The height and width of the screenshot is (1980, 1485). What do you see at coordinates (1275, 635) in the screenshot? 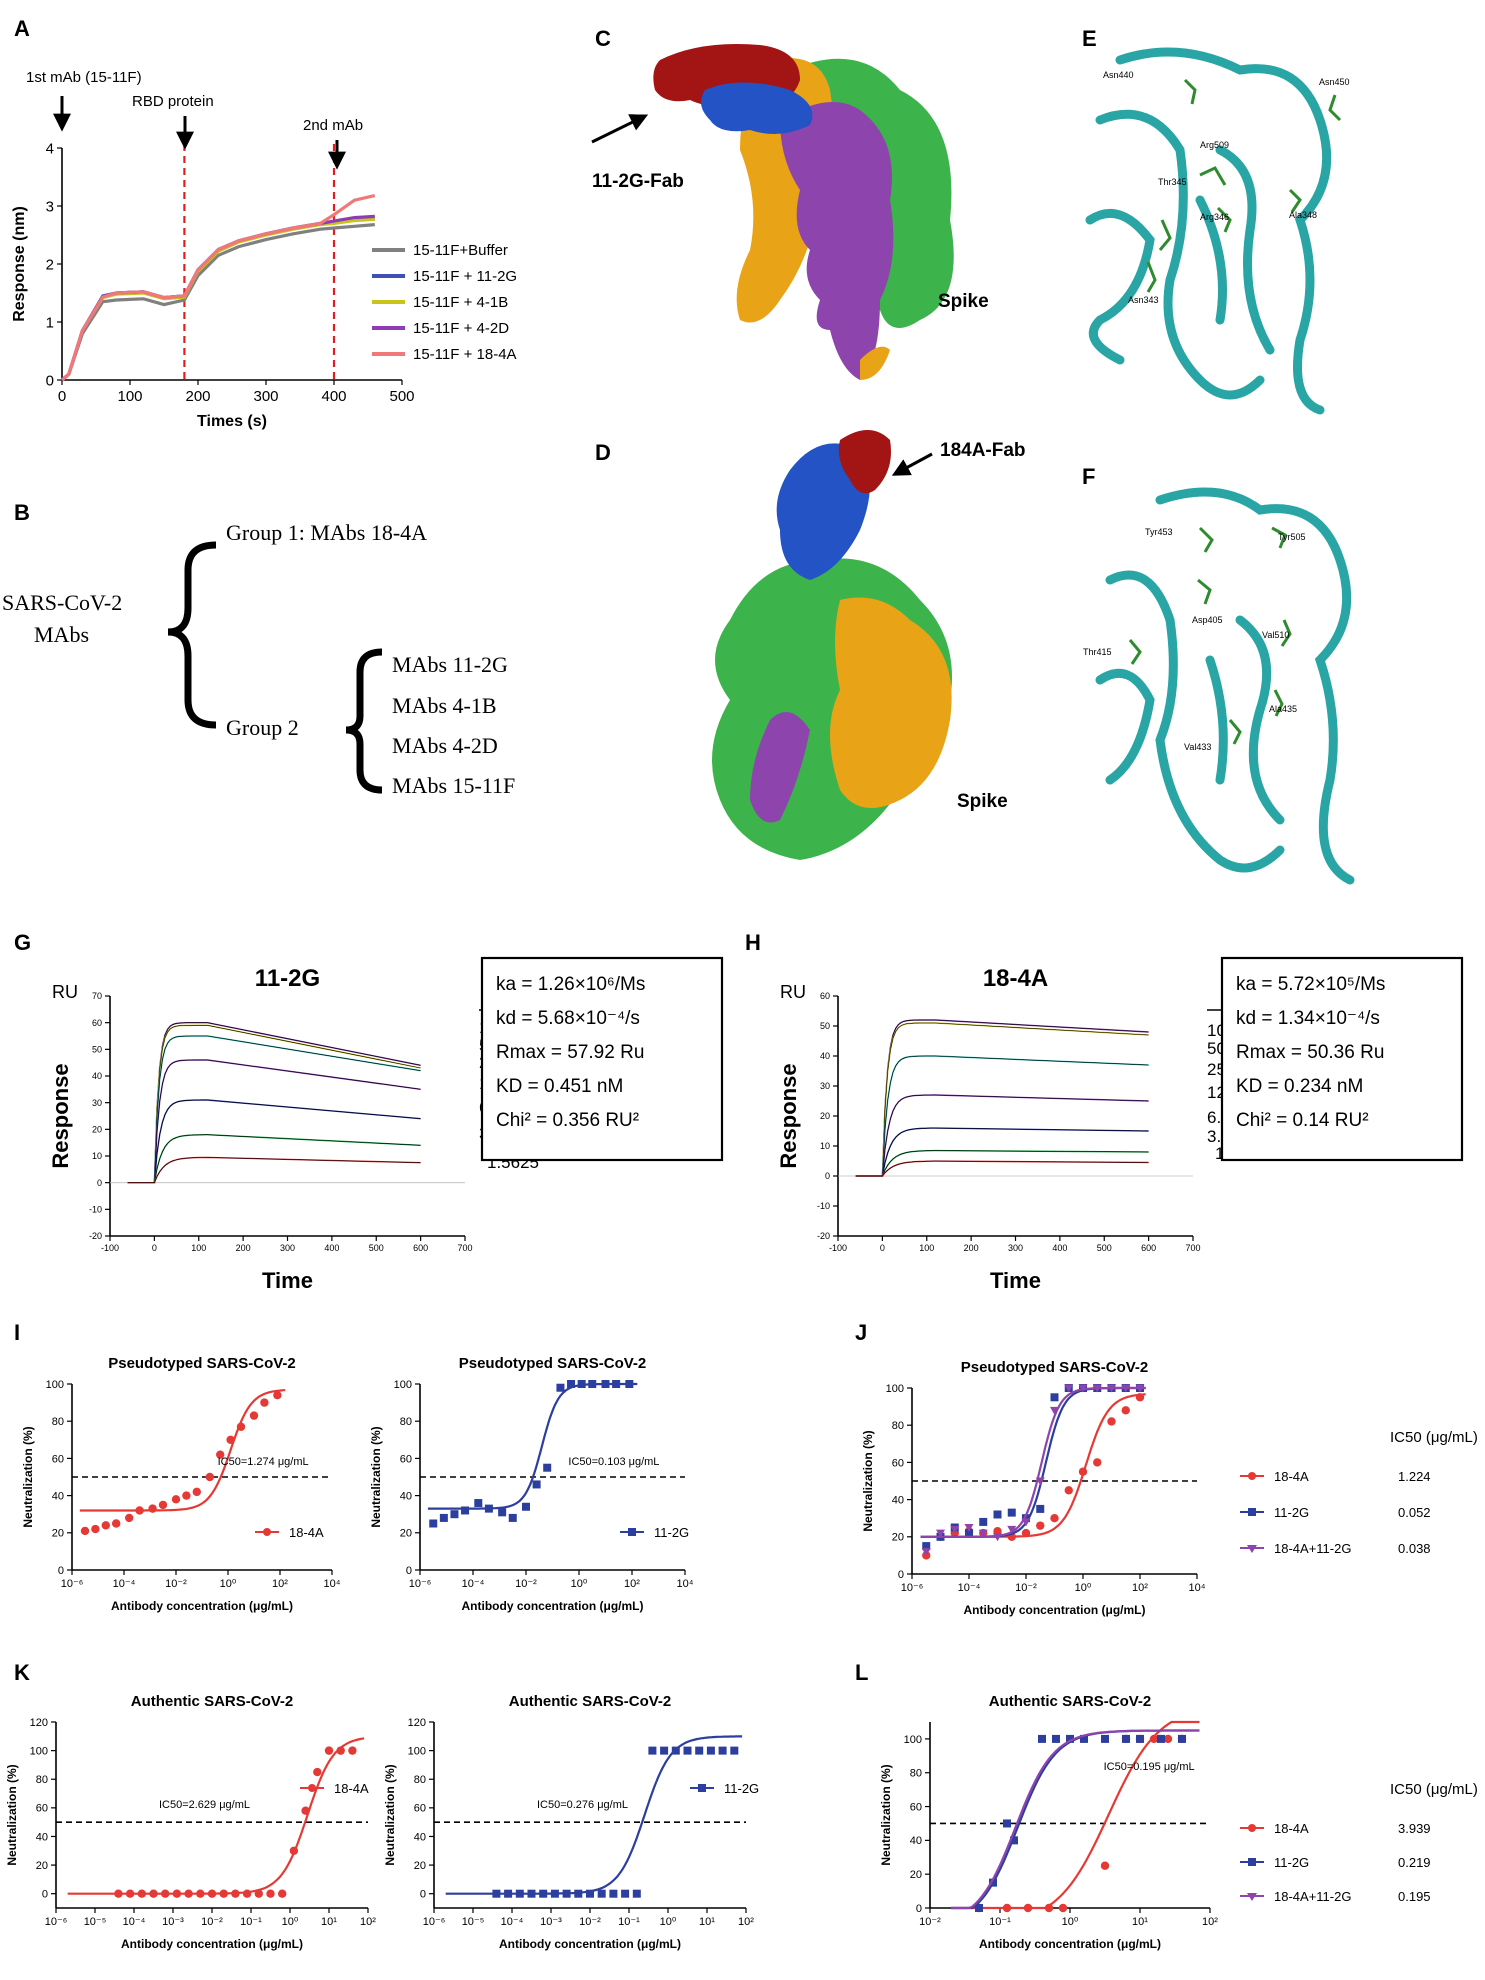
I see `residue-label: Val510` at bounding box center [1275, 635].